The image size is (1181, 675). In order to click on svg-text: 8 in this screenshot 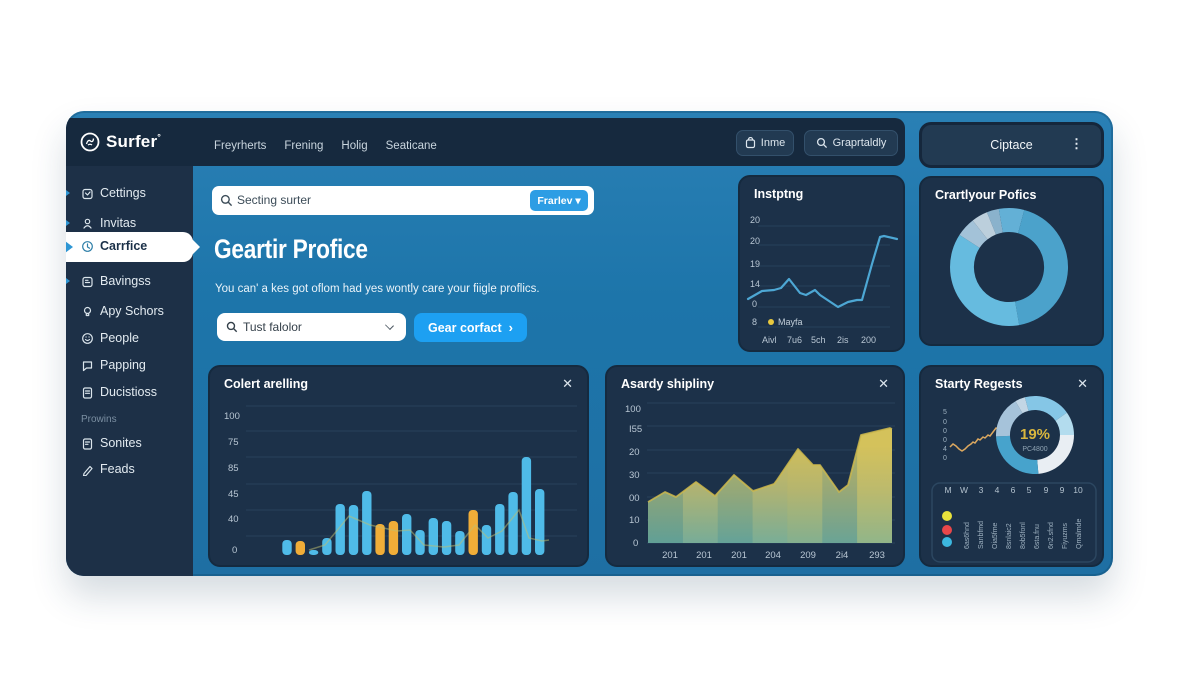, I will do `click(754, 322)`.